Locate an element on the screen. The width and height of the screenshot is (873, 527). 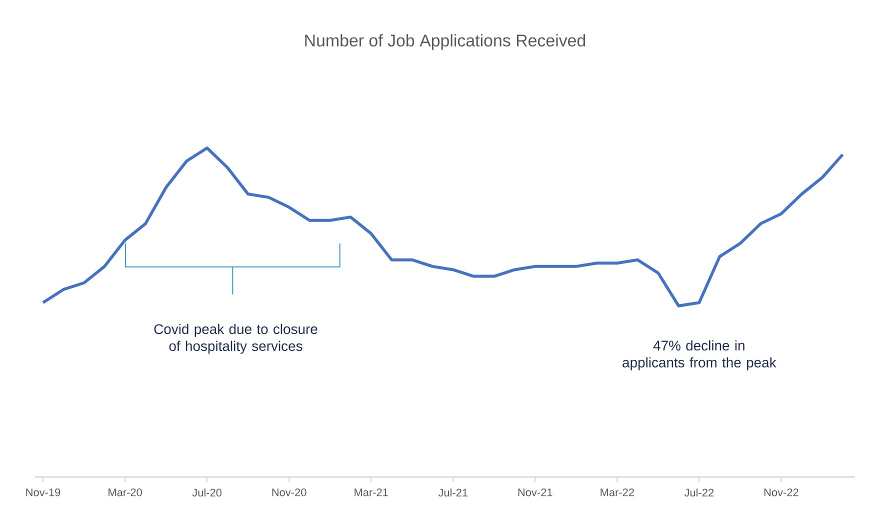
chart-title: Number of Job Applications Received is located at coordinates (445, 42).